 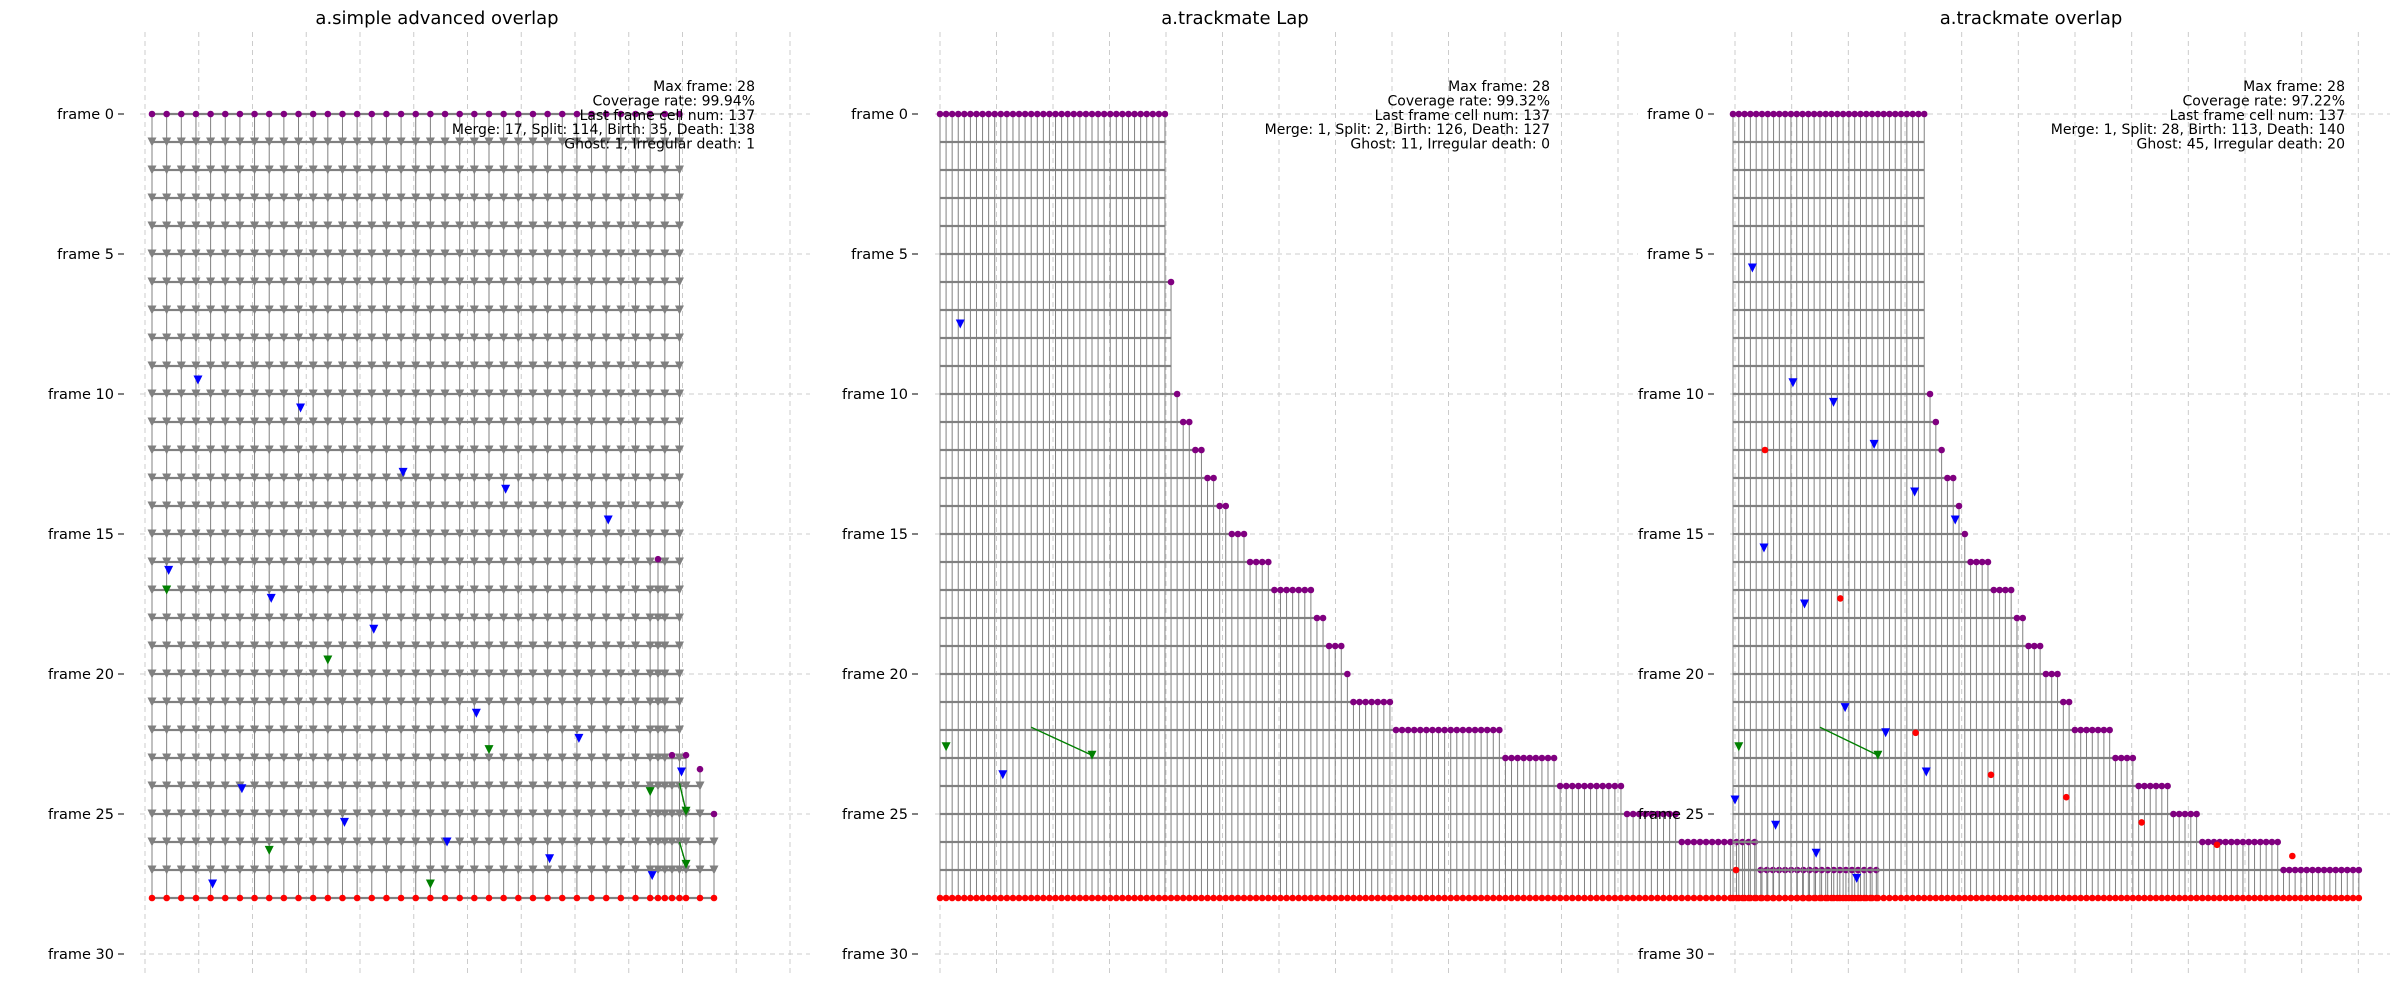 What do you see at coordinates (1061, 741) in the screenshot?
I see `cross-link` at bounding box center [1061, 741].